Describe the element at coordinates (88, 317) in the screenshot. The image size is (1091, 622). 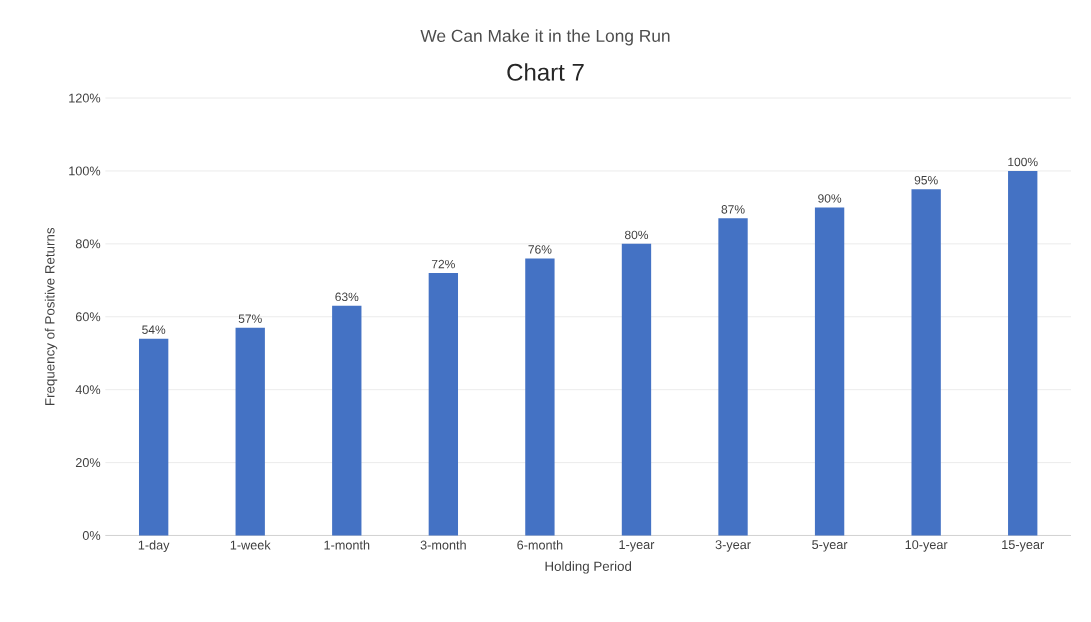
I see `y-tick-label: 60%` at that location.